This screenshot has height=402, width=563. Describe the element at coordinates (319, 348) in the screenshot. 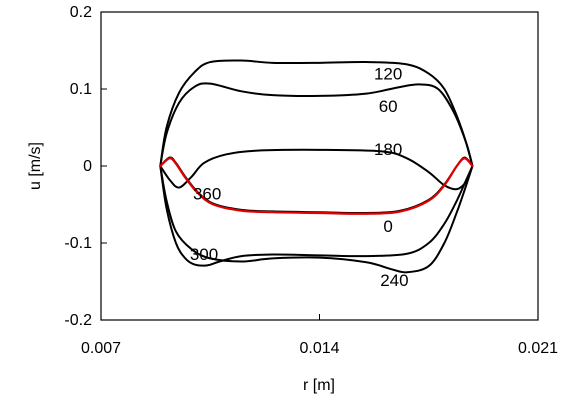

I see `x-tick-label: 0.014` at that location.